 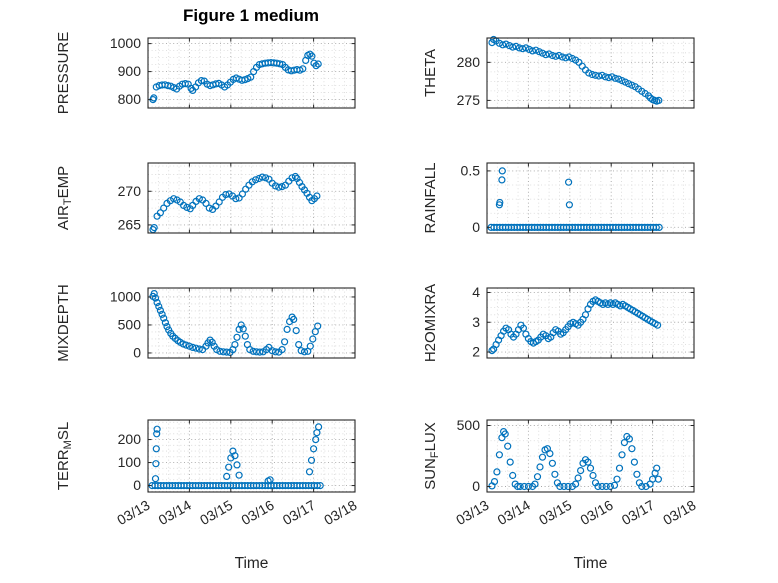 What do you see at coordinates (430, 198) in the screenshot?
I see `y-axis-label: RAINFALL` at bounding box center [430, 198].